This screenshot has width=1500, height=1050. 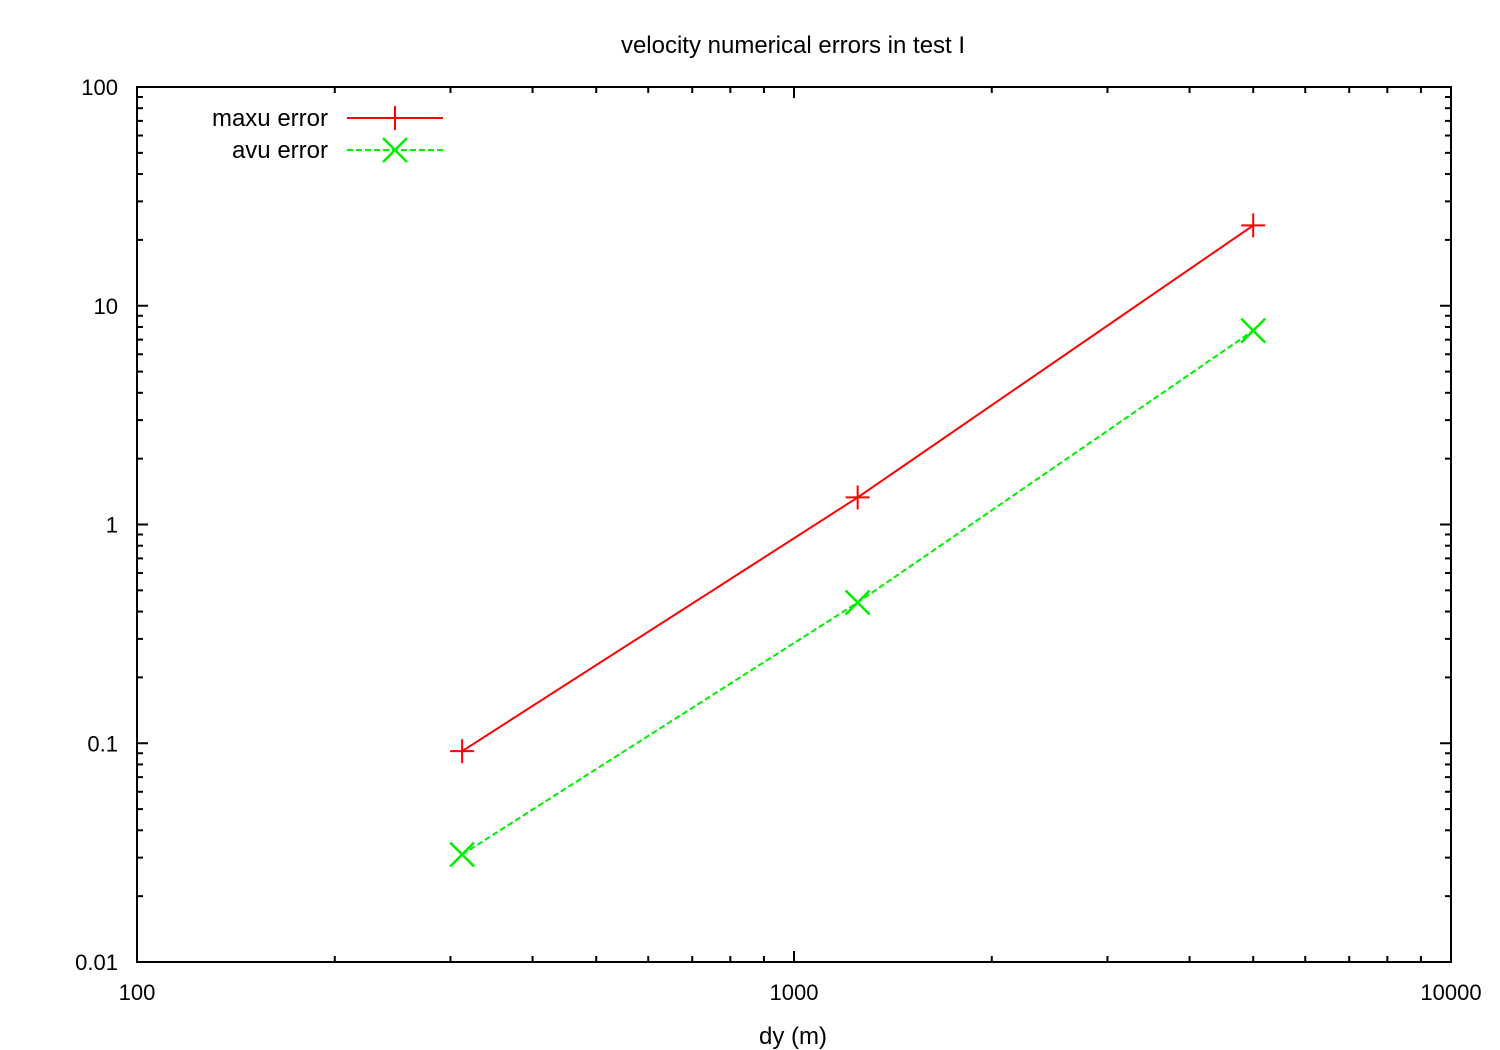 I want to click on y-tick-label: 0.01, so click(x=96, y=962).